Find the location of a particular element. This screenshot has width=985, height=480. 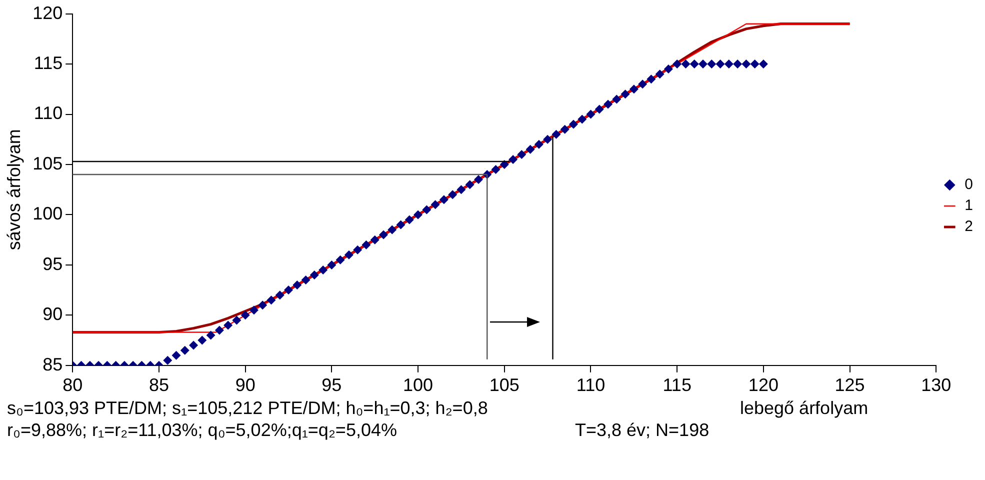

y-tick-label: 105 is located at coordinates (47, 163).